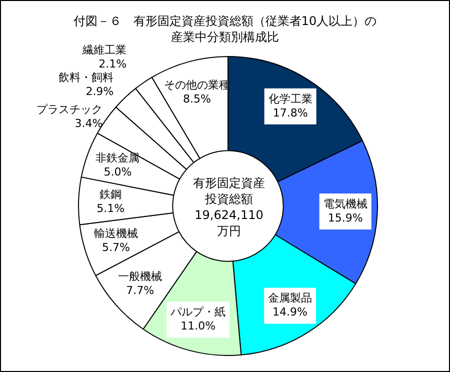 This screenshot has width=450, height=372. Describe the element at coordinates (118, 171) in the screenshot. I see `data-label: 5.0%` at that location.